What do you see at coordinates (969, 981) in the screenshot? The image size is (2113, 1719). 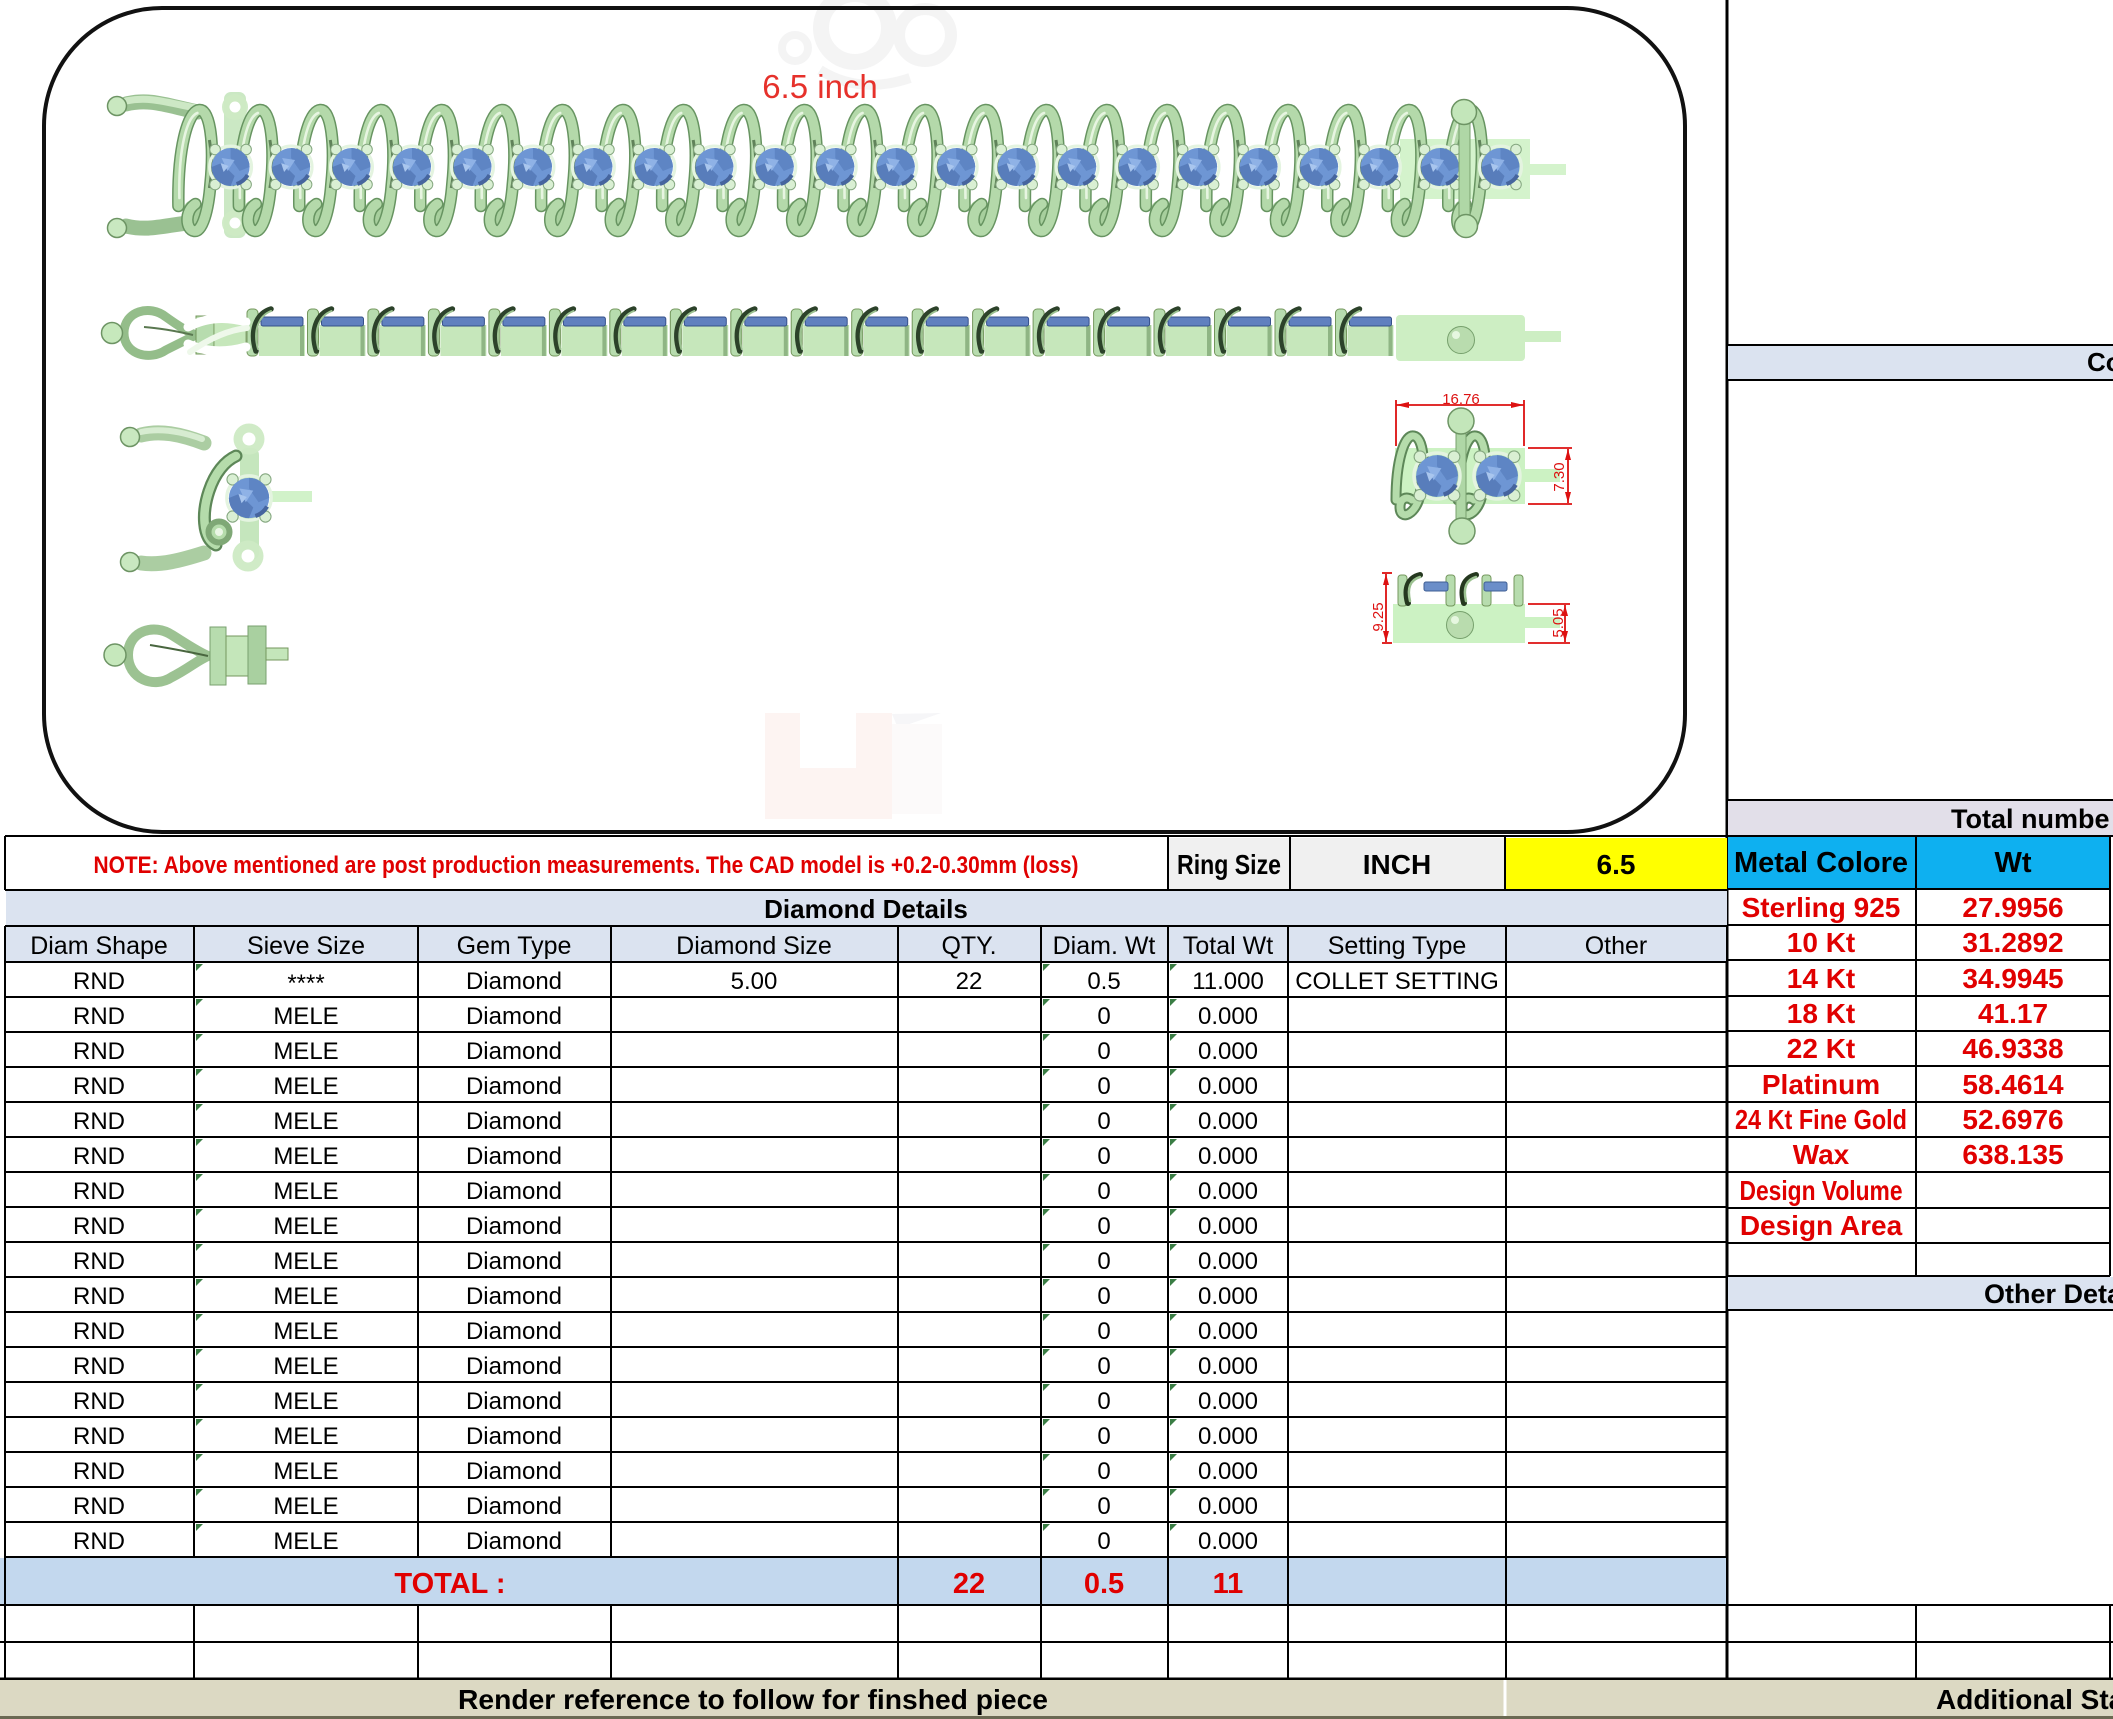 I see `svg-text: 22` at bounding box center [969, 981].